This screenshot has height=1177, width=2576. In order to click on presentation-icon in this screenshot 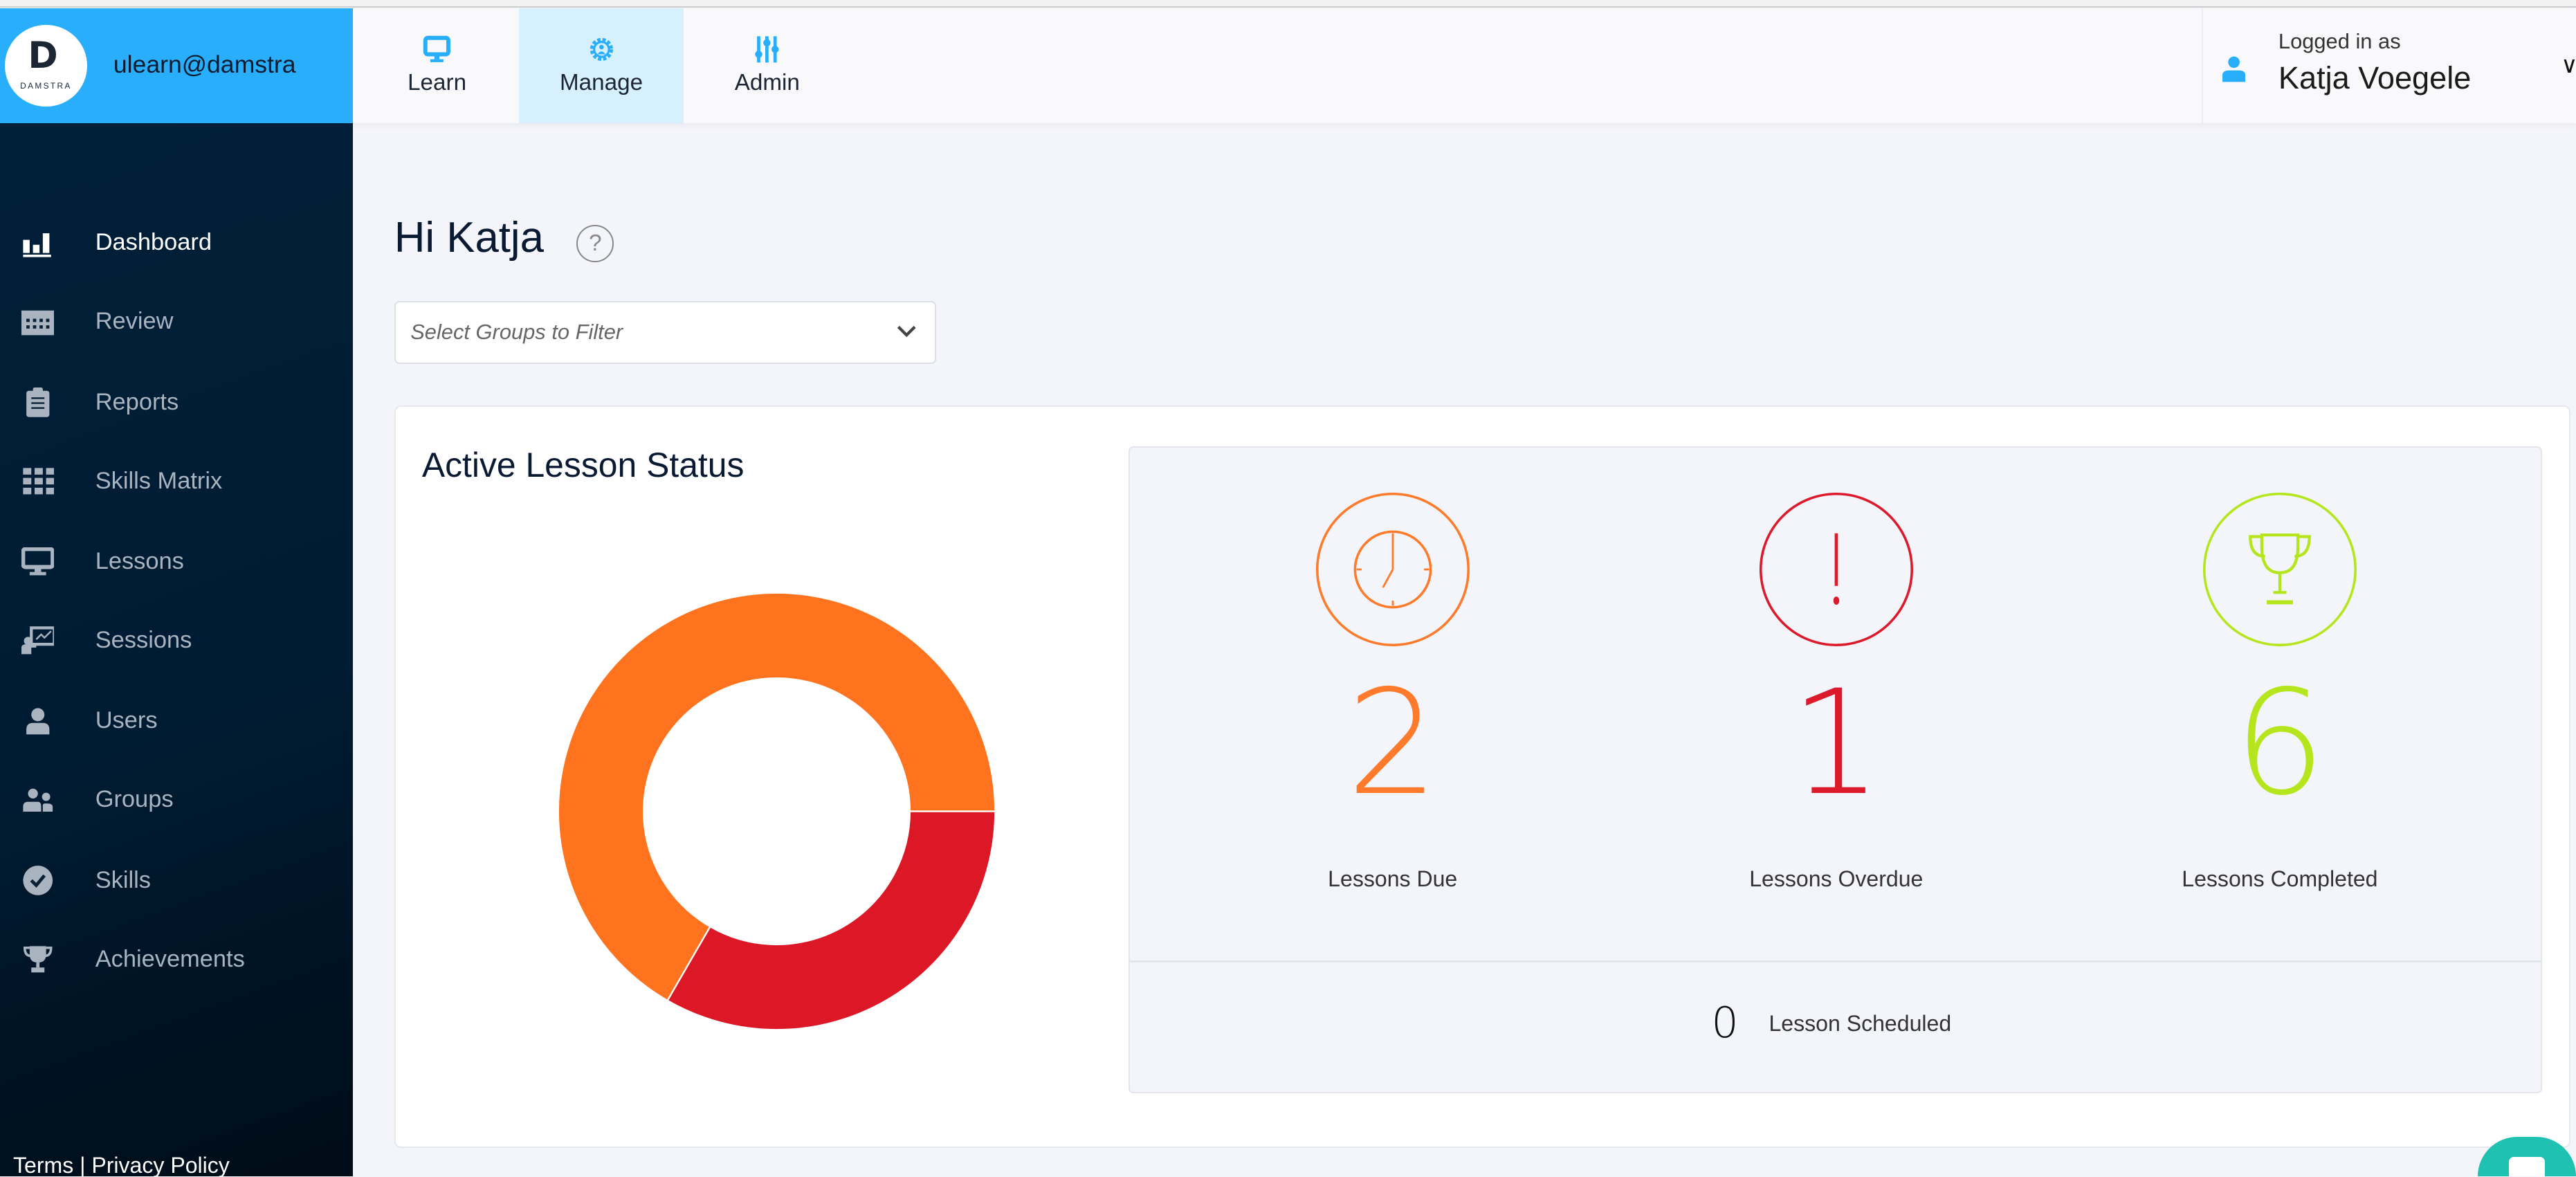, I will do `click(38, 640)`.